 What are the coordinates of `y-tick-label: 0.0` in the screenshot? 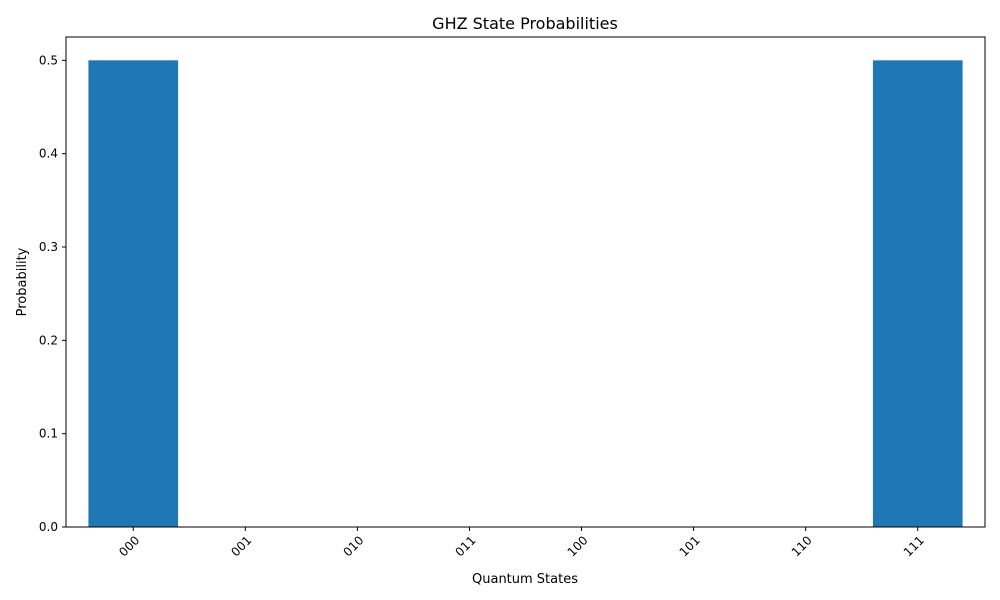 It's located at (48, 527).